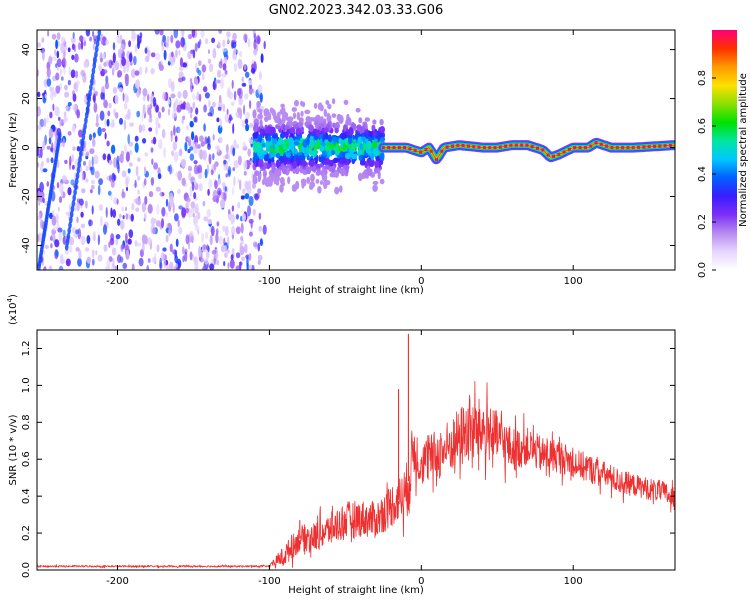 The width and height of the screenshot is (750, 600). Describe the element at coordinates (724, 150) in the screenshot. I see `colorbar-scale` at that location.